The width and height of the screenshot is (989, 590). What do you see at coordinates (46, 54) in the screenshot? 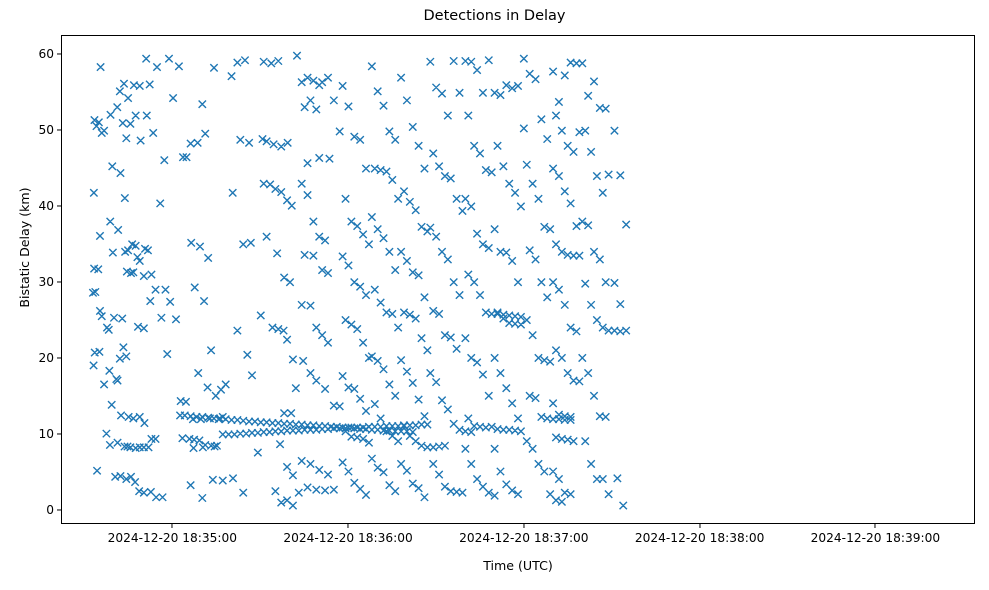
I see `y-tick-label: 60` at bounding box center [46, 54].